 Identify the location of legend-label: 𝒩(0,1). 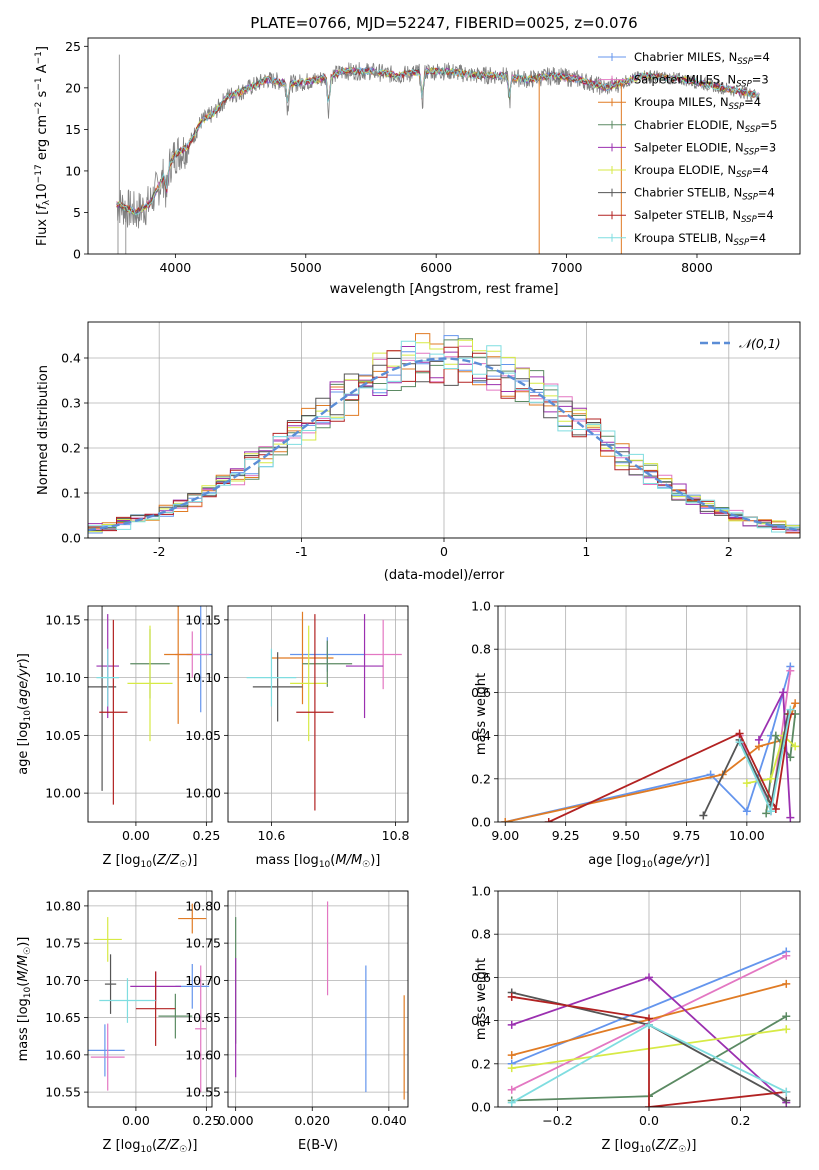
(760, 343).